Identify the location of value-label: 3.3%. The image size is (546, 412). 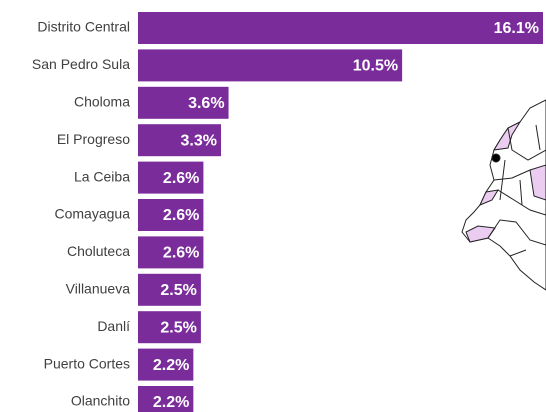
(199, 140).